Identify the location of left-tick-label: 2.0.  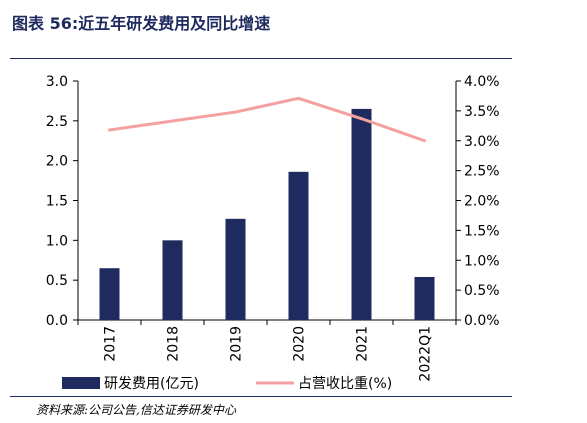
(57, 162).